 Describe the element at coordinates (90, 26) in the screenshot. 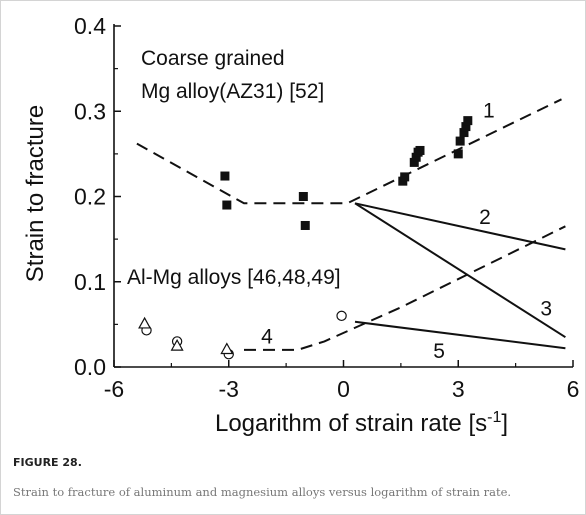

I see `y-tick-label: 0.4` at that location.